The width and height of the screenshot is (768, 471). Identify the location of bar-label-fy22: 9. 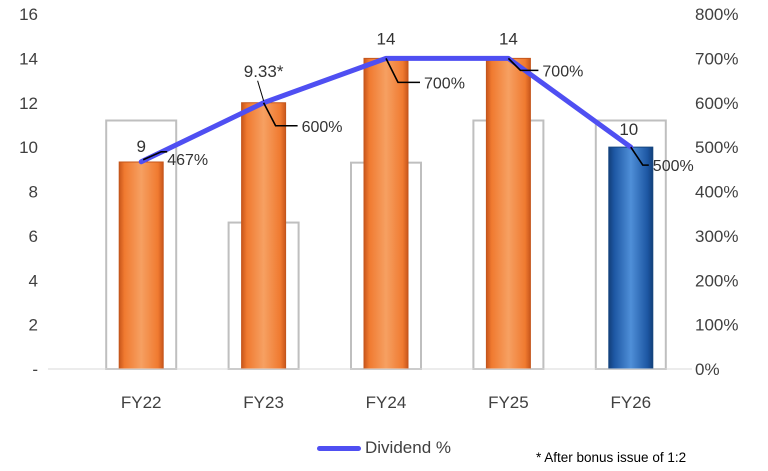
(140, 146).